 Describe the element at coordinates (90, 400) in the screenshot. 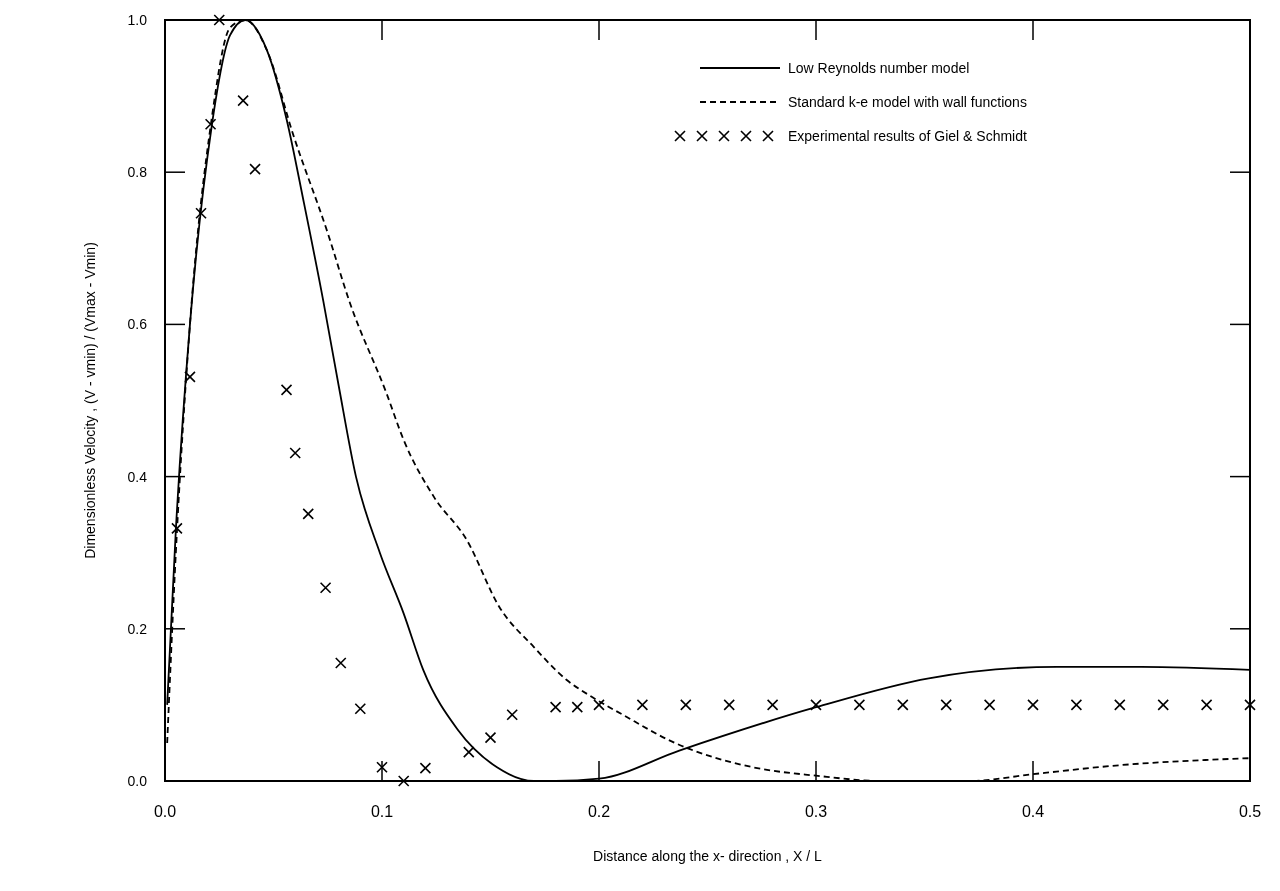

I see `y-axis-title: Dimensionless Velocity , (V - vmin) / (Vmax - Vmin)` at that location.